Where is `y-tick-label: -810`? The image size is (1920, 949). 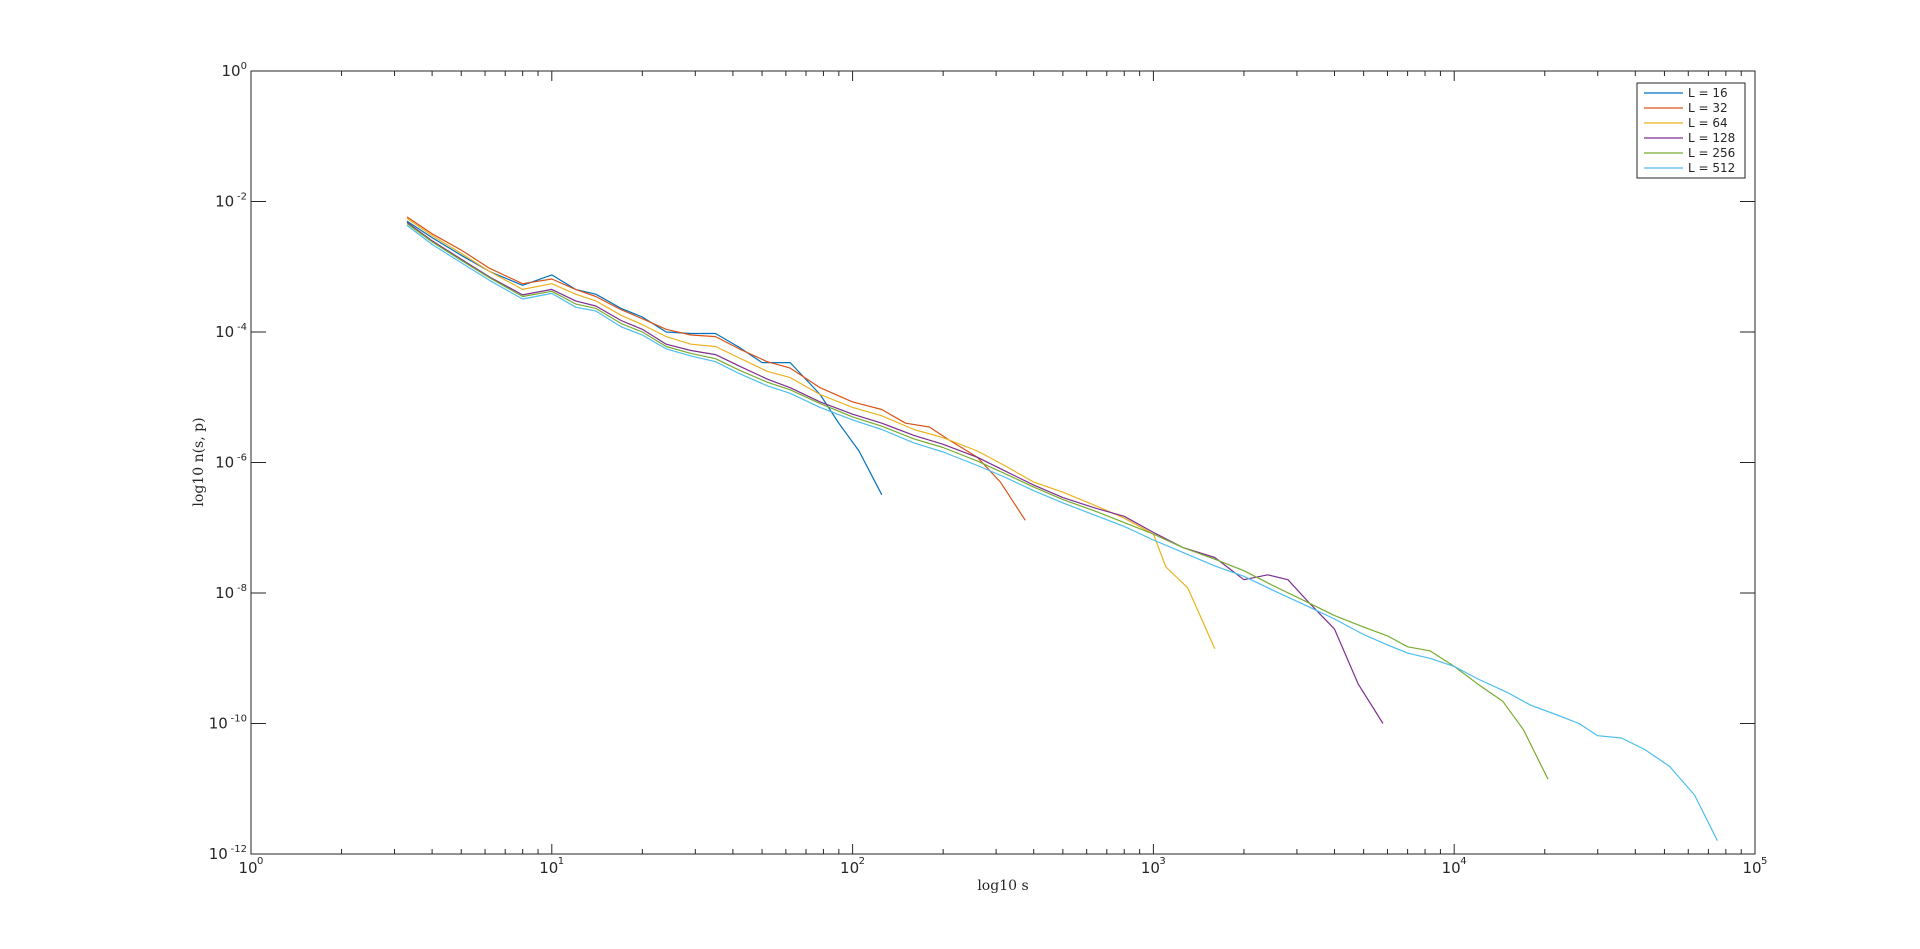
y-tick-label: -810 is located at coordinates (231, 592).